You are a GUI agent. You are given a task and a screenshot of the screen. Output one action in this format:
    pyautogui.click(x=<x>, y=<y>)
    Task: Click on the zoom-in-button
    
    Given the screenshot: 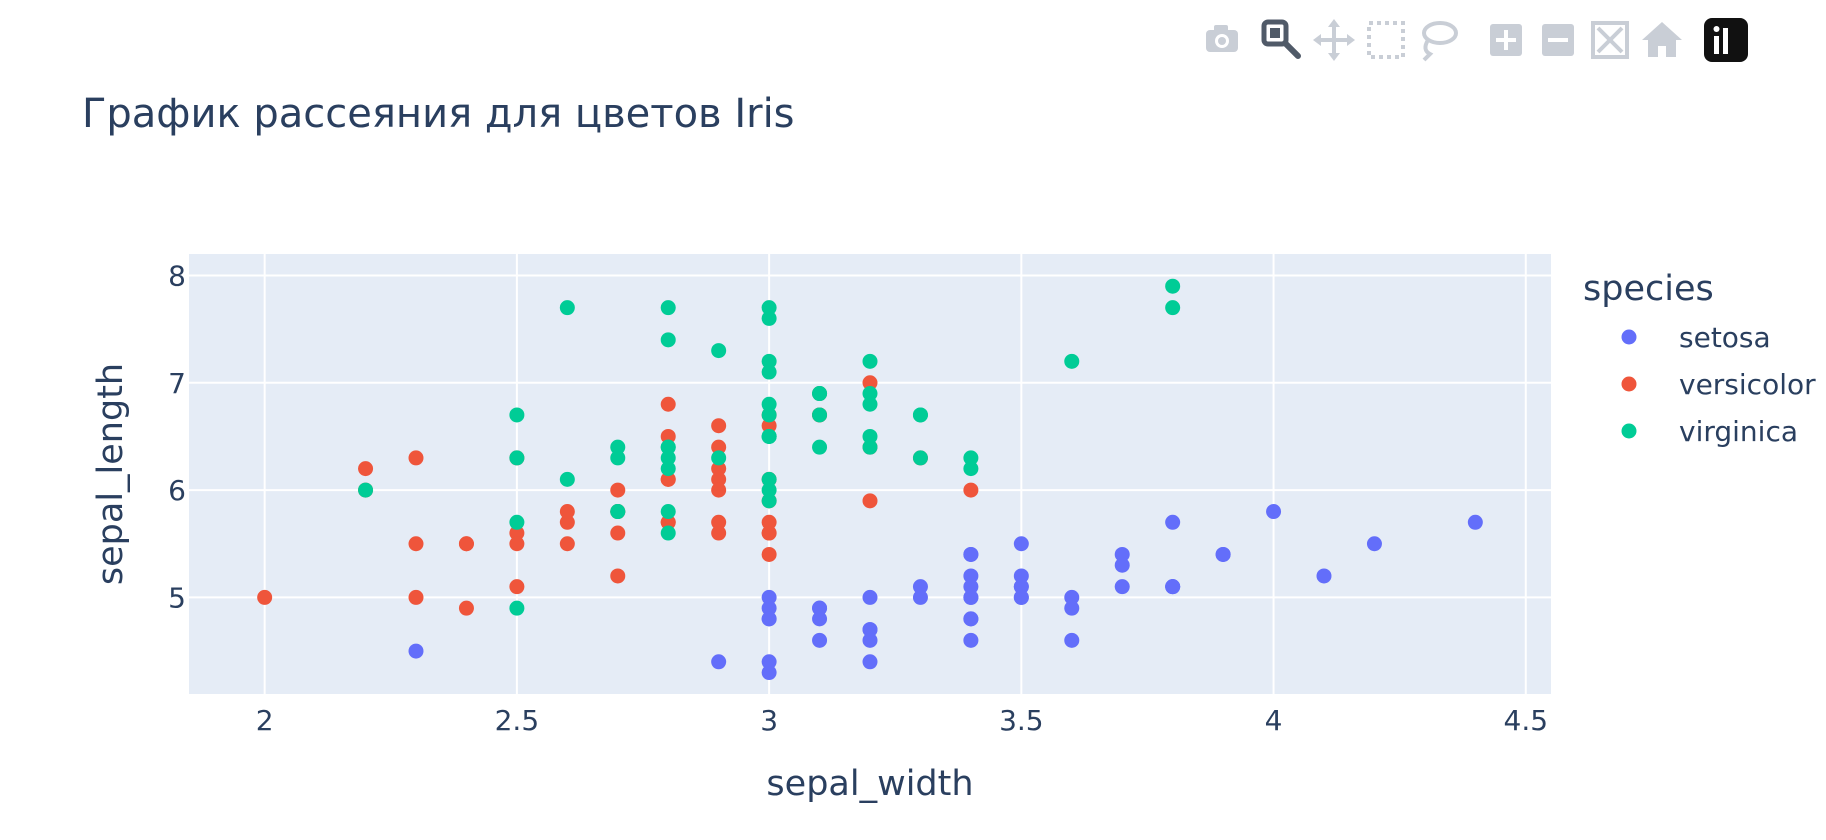 What is the action you would take?
    pyautogui.click(x=1506, y=40)
    